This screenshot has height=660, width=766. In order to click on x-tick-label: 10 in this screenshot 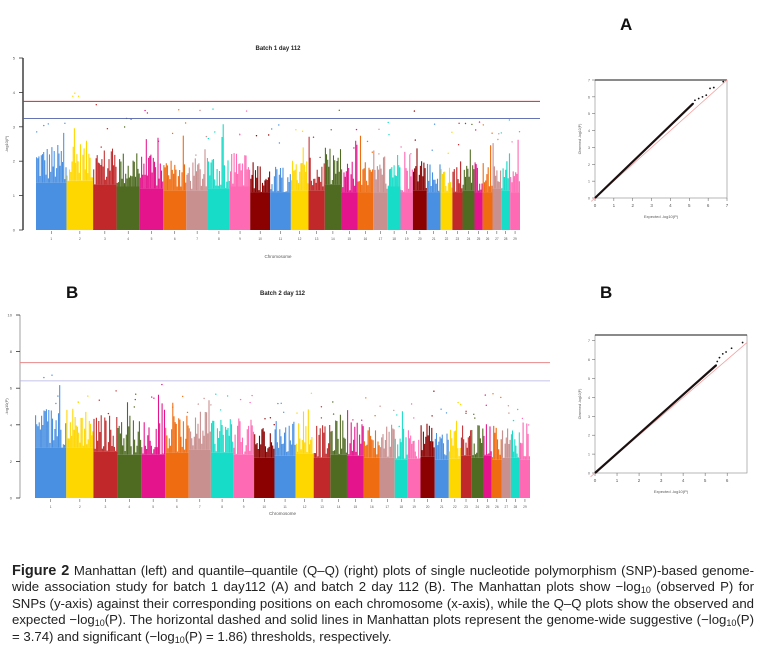, I will do `click(265, 507)`.